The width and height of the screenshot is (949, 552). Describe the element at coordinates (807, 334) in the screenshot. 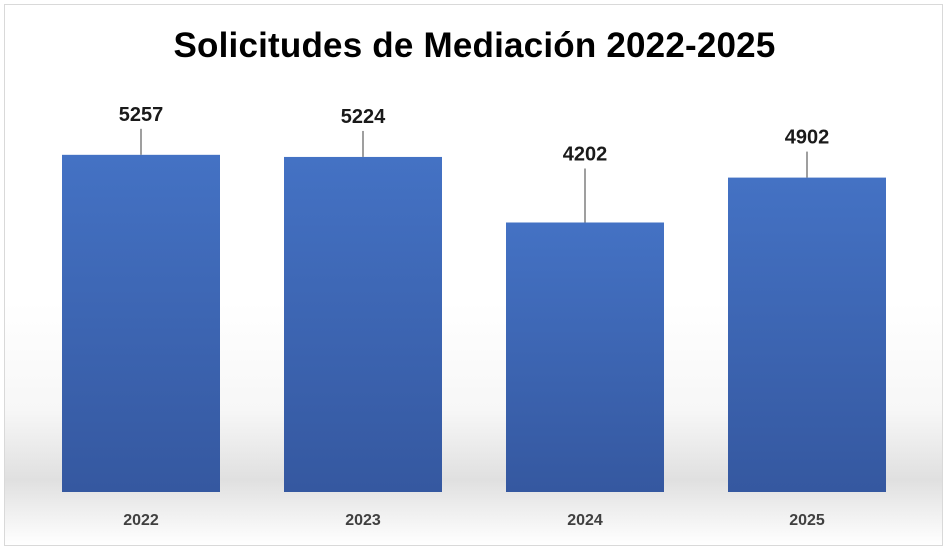

I see `bar-2025` at that location.